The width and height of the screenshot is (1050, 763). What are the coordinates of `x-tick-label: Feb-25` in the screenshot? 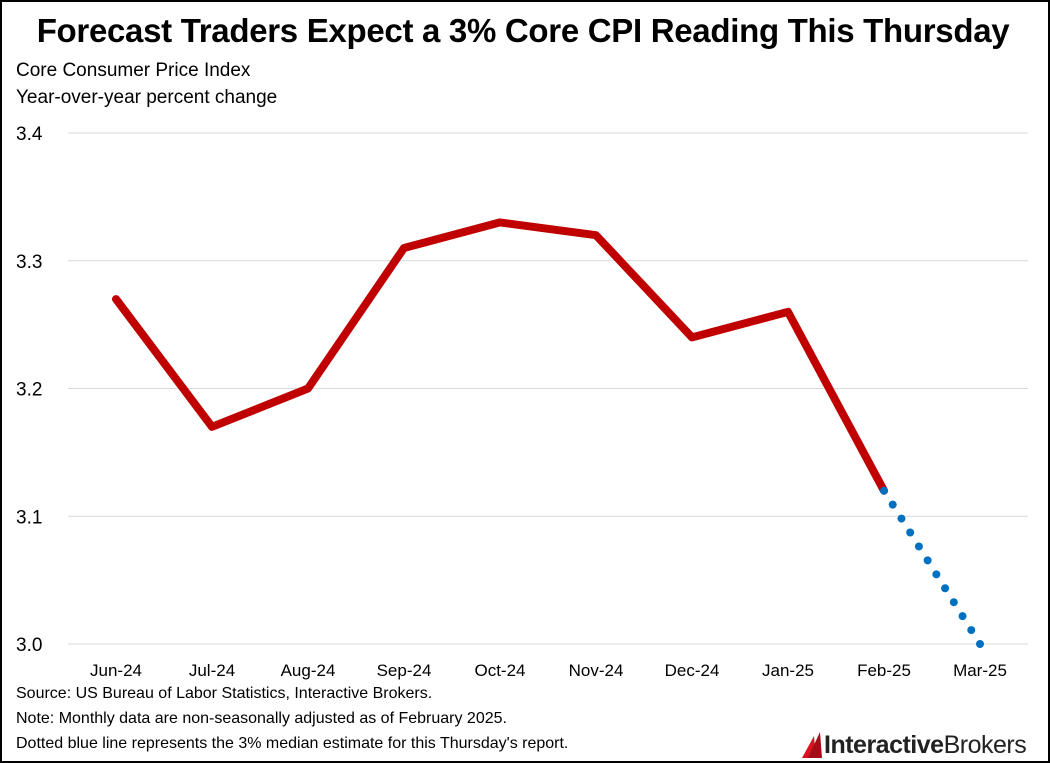 It's located at (884, 670).